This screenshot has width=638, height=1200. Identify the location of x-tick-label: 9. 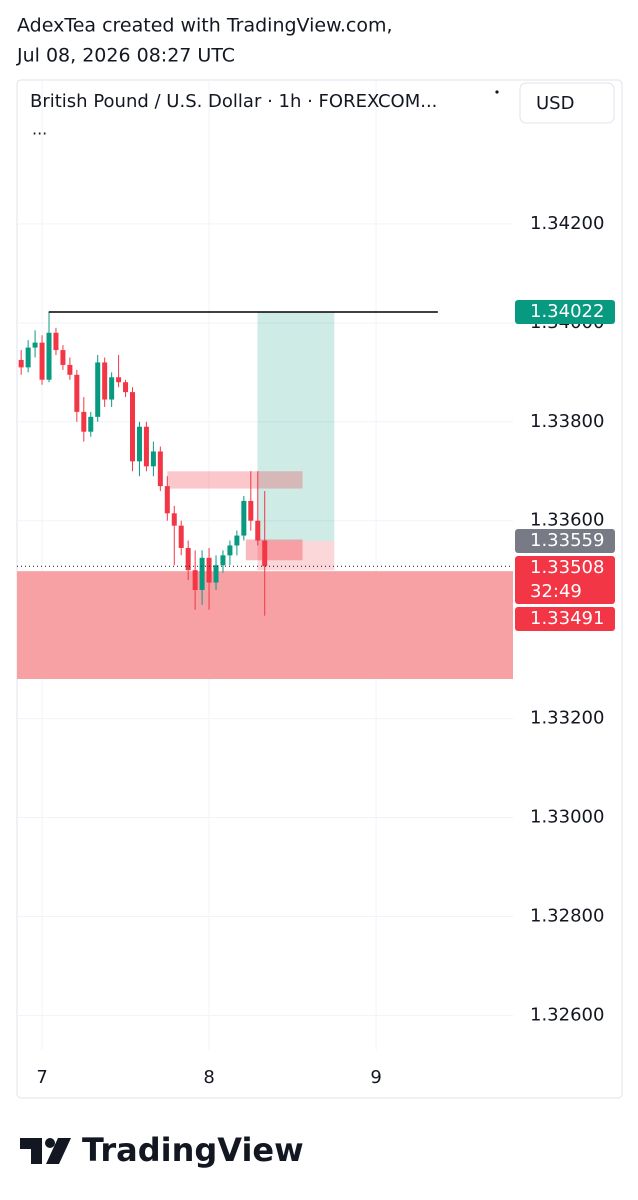
(375, 1077).